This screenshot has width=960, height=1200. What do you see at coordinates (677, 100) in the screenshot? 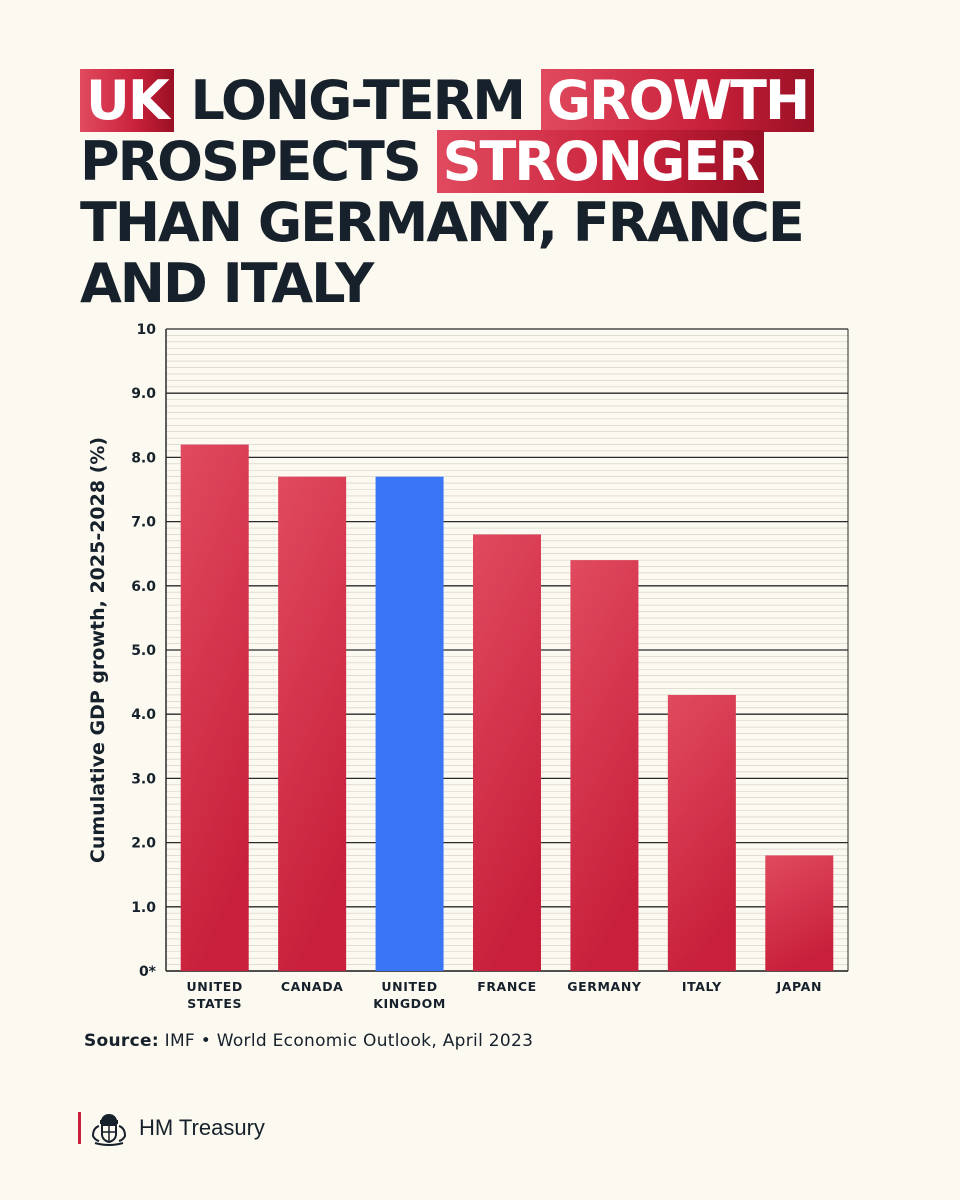
I see `title-highlight-growth: GROWTH` at bounding box center [677, 100].